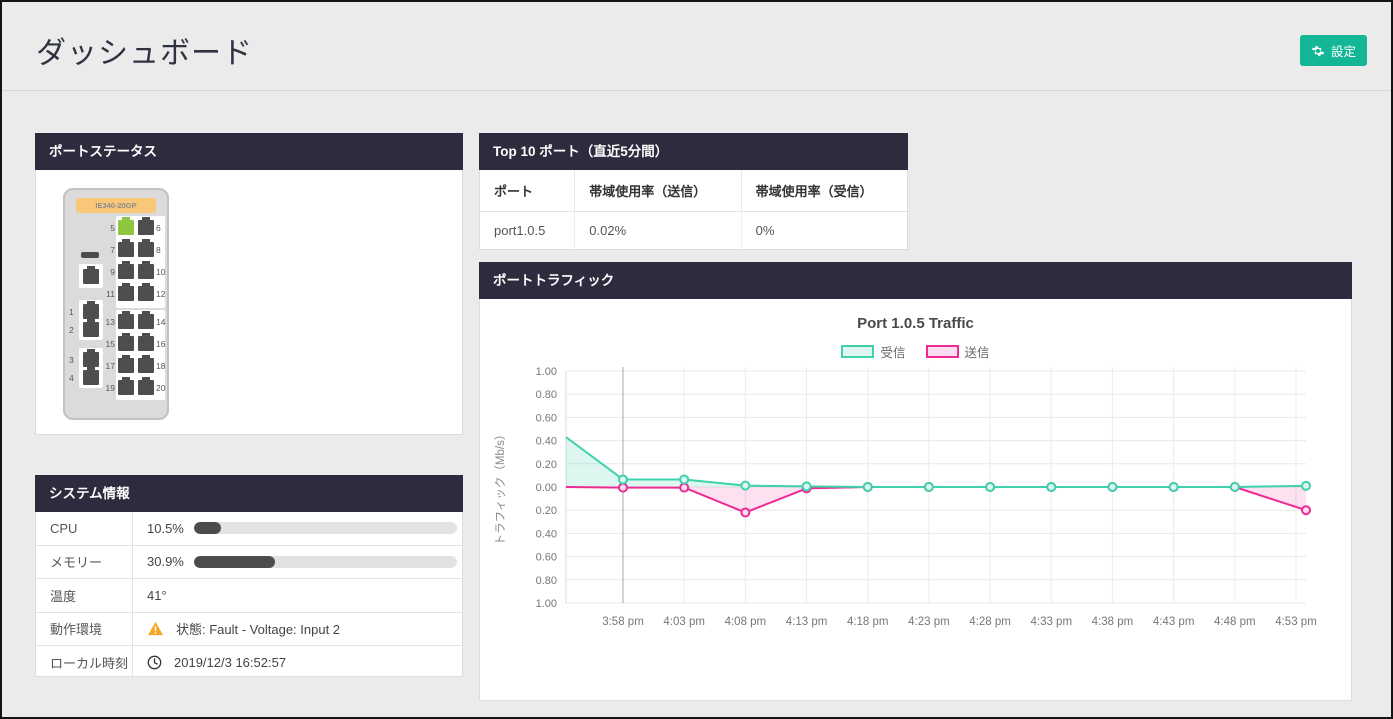 The width and height of the screenshot is (1393, 719). I want to click on port-number: 6, so click(158, 228).